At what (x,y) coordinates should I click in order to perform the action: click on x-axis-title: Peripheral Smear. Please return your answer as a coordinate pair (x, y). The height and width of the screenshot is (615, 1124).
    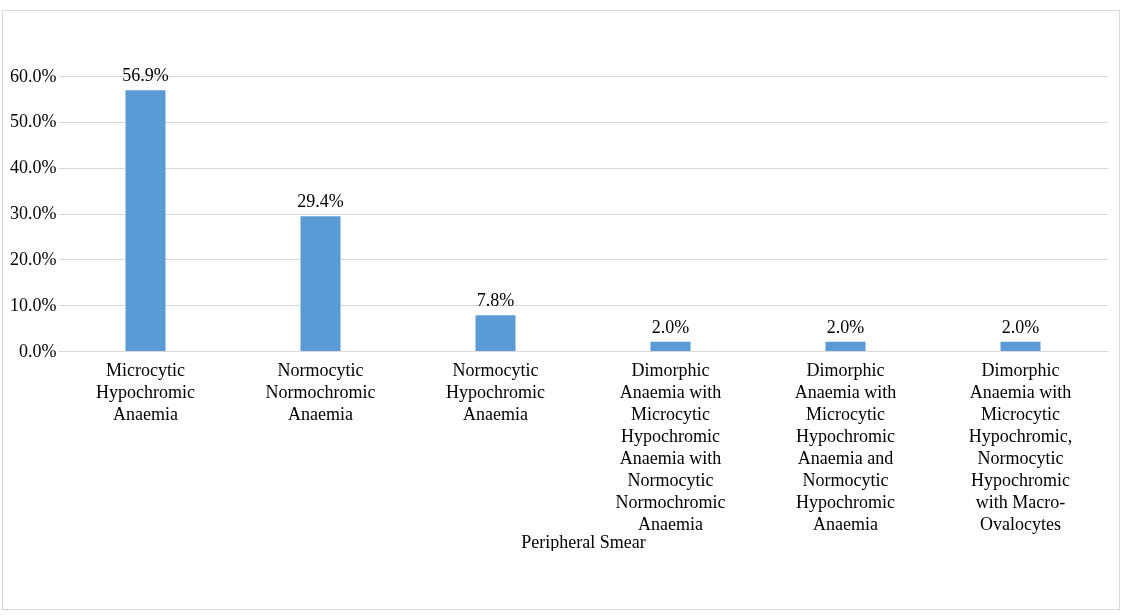
    Looking at the image, I should click on (583, 541).